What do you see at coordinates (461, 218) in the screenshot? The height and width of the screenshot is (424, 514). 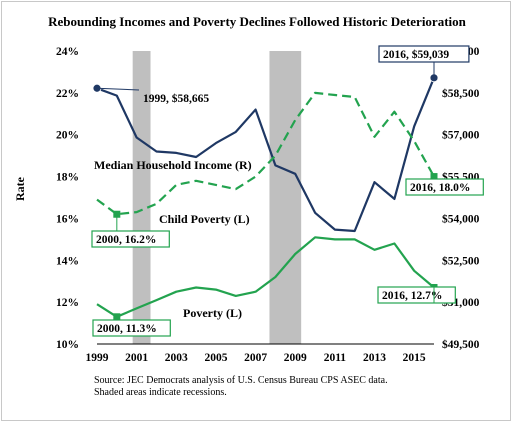 I see `y-right-tick-label: $54,000` at bounding box center [461, 218].